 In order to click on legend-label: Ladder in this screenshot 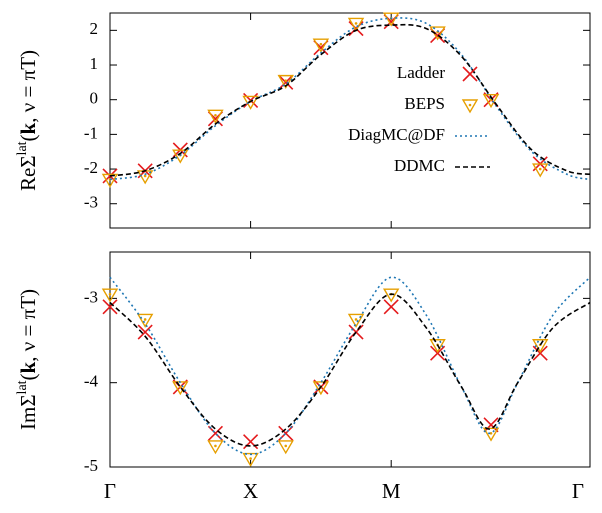, I will do `click(421, 72)`.